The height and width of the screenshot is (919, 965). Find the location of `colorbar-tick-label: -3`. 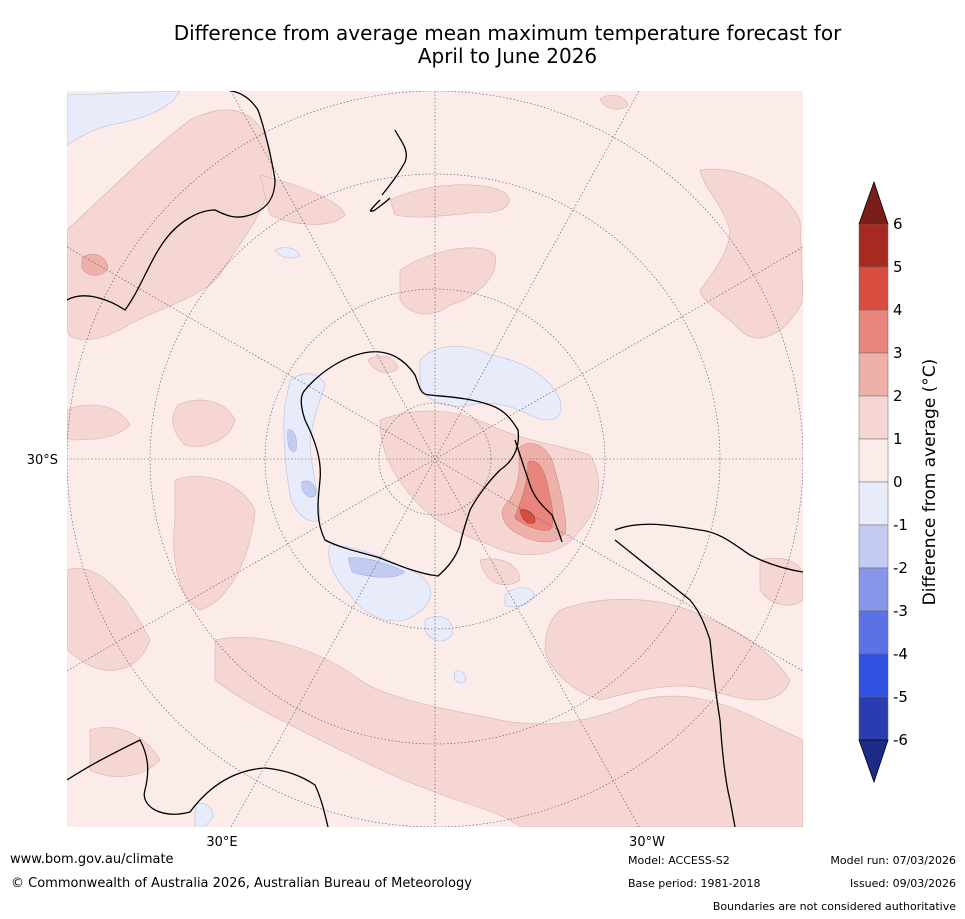

colorbar-tick-label: -3 is located at coordinates (900, 611).